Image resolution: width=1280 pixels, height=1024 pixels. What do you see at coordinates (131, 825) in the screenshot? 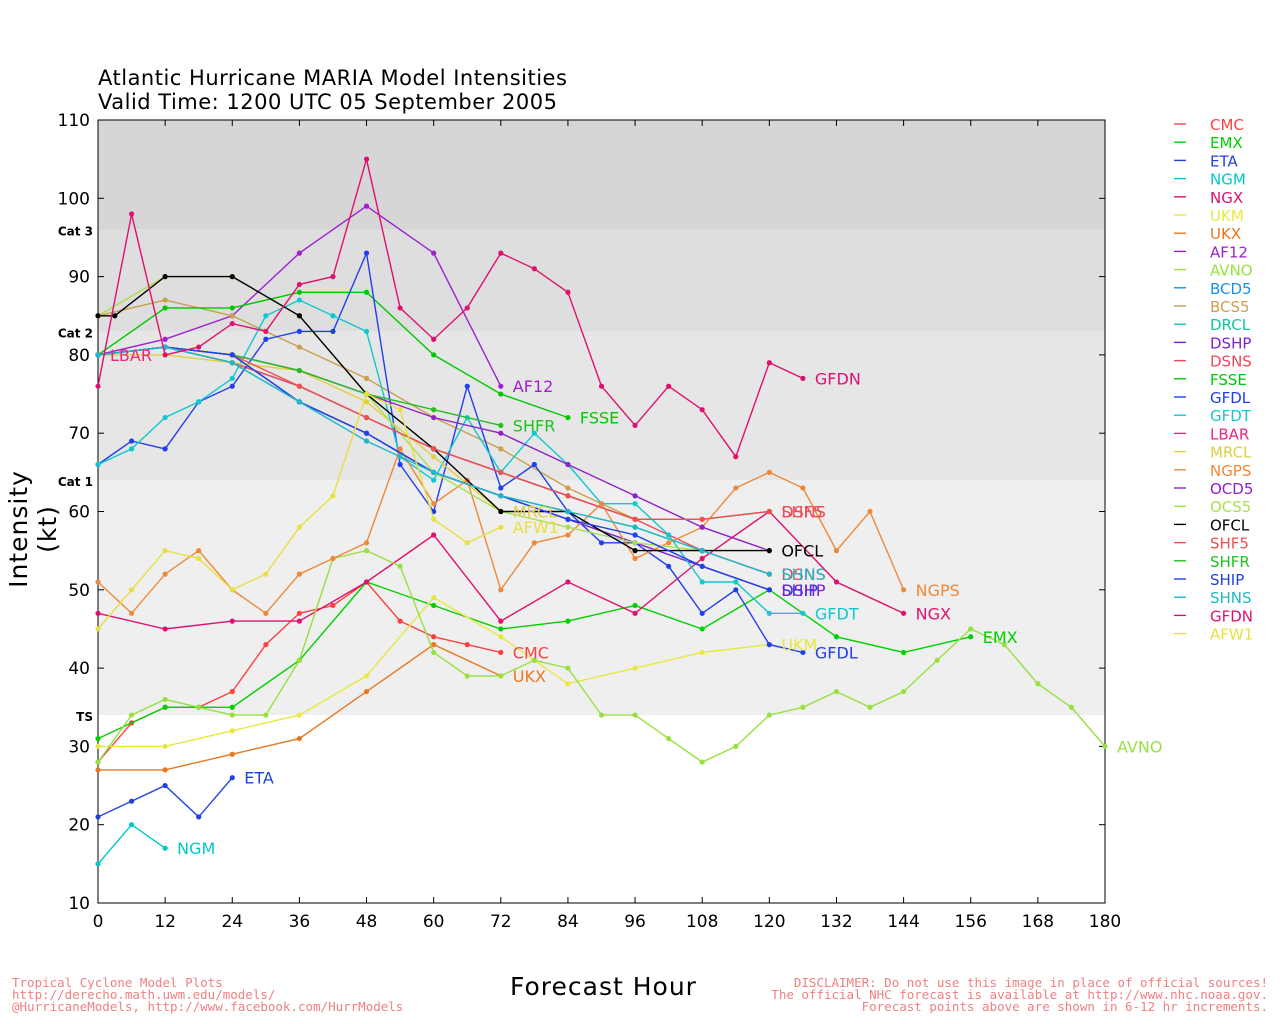
I see `data-point-ngm` at bounding box center [131, 825].